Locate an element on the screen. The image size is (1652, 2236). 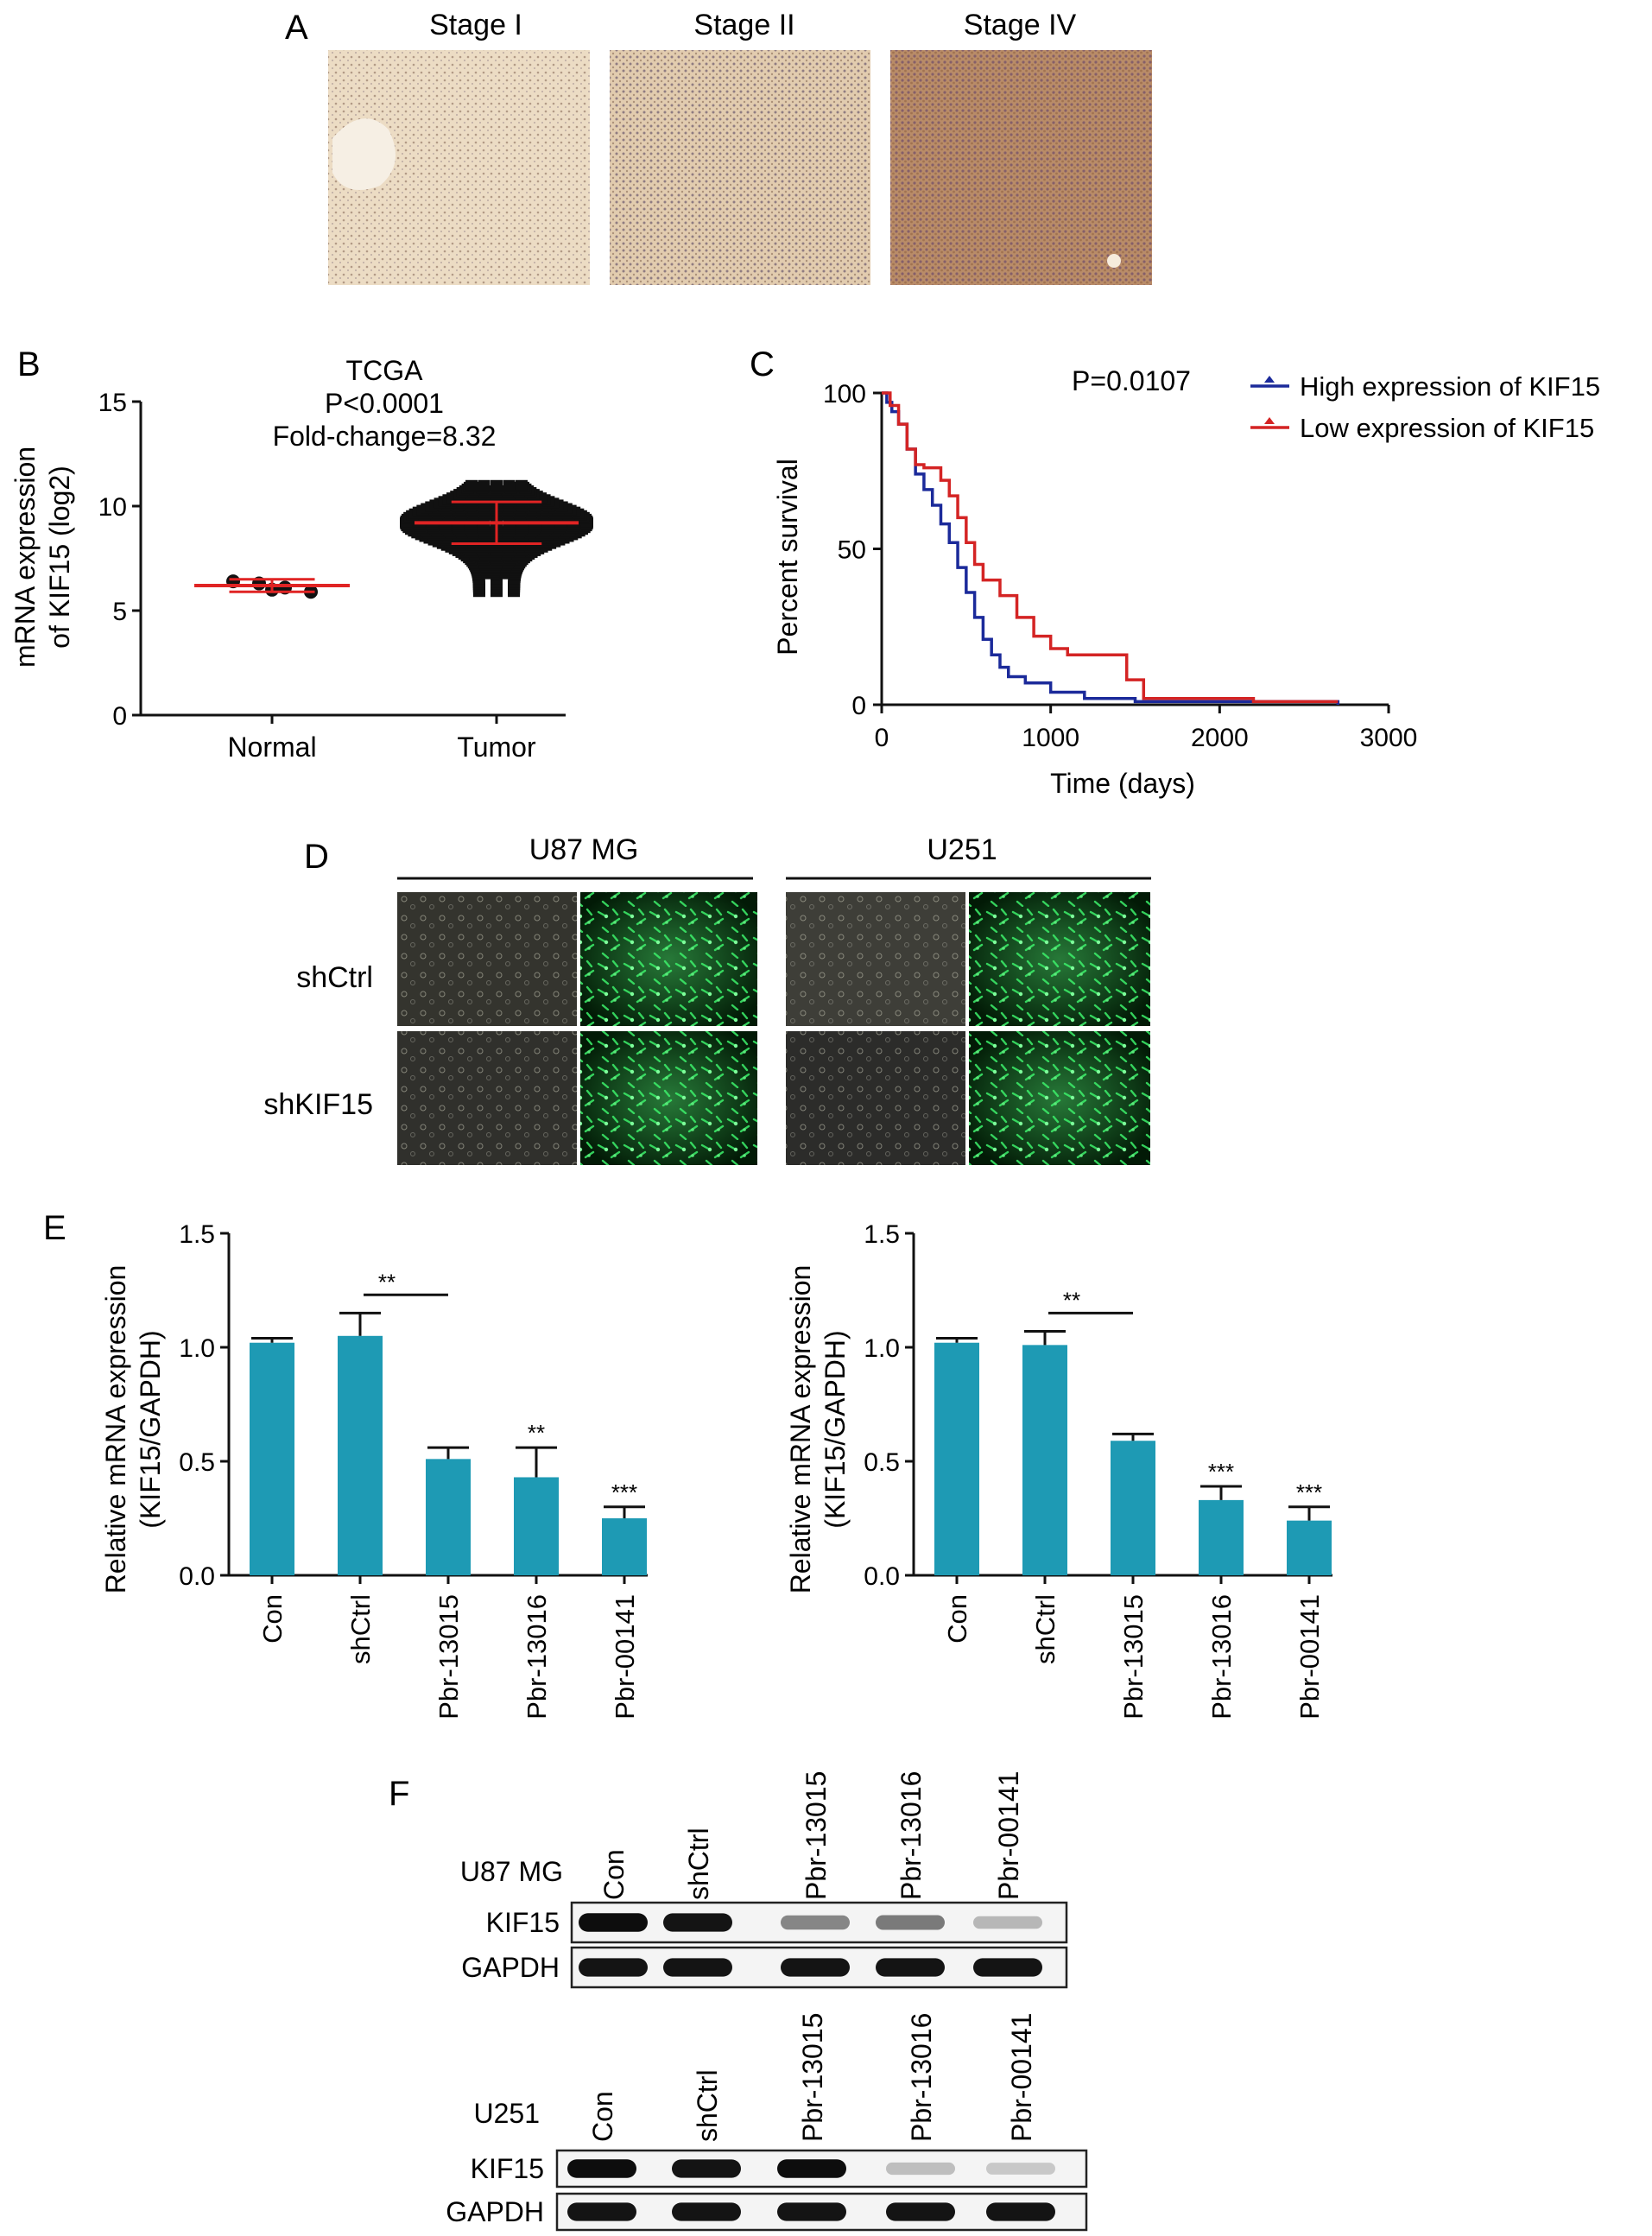
panel-label-a: A is located at coordinates (296, 28).